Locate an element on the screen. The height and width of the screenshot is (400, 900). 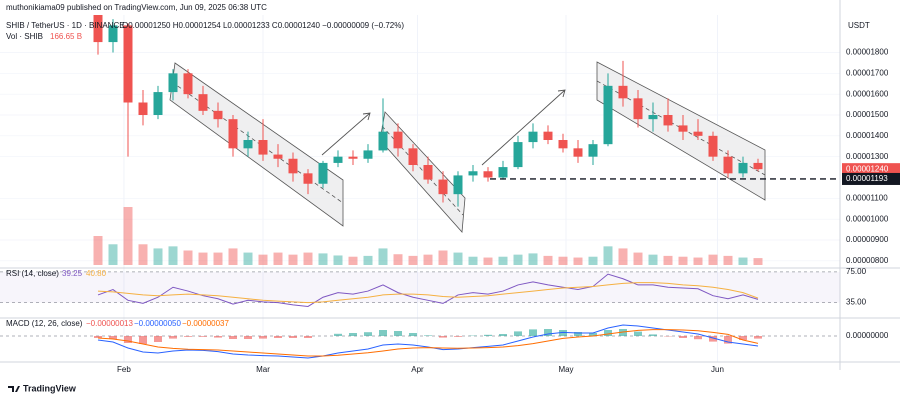
y-tick-label: 0.00001300 is located at coordinates (867, 156).